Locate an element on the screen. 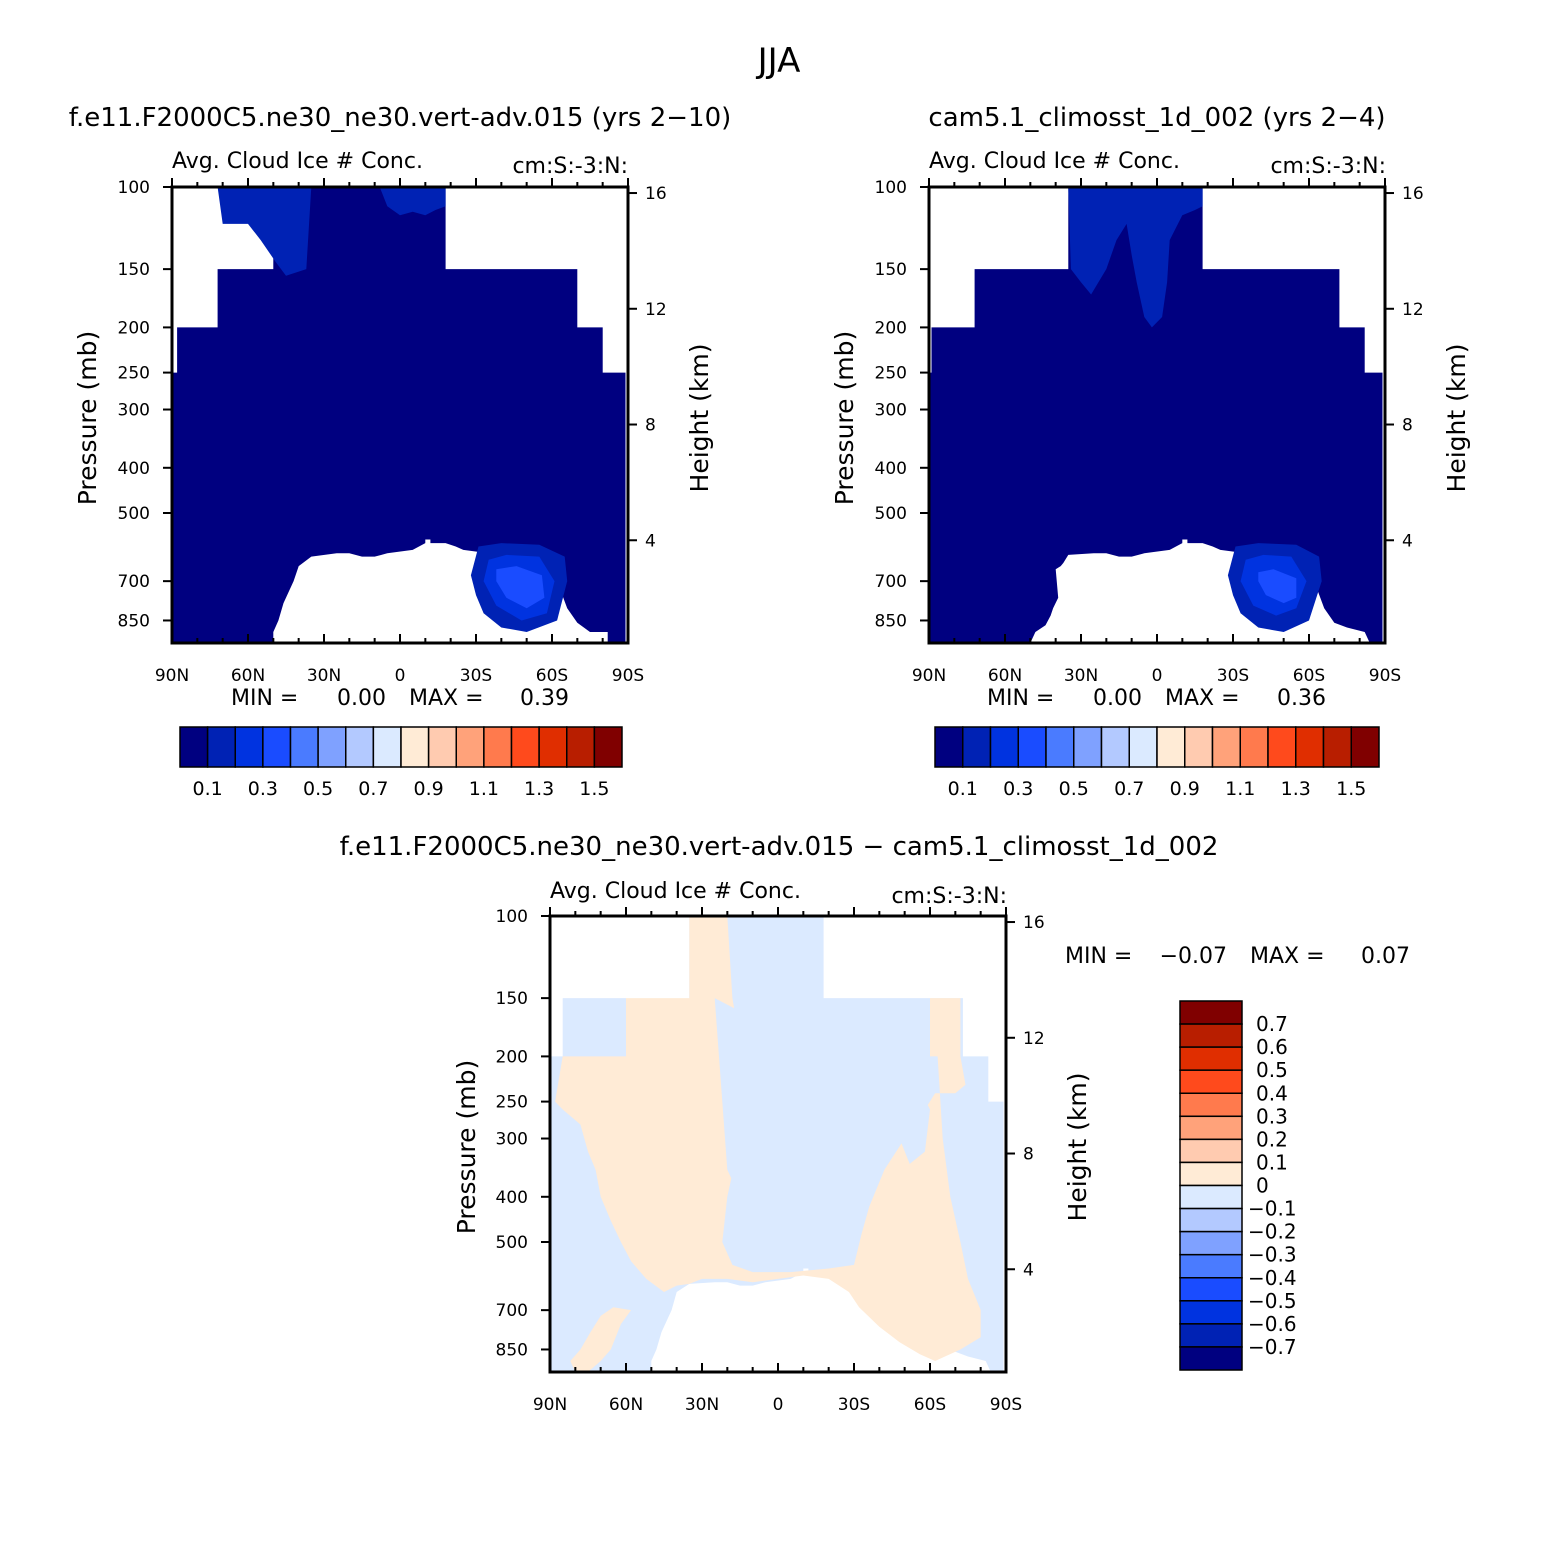 The image size is (1558, 1561). panel-c-colorbar-label: −0.2 is located at coordinates (1272, 1232).